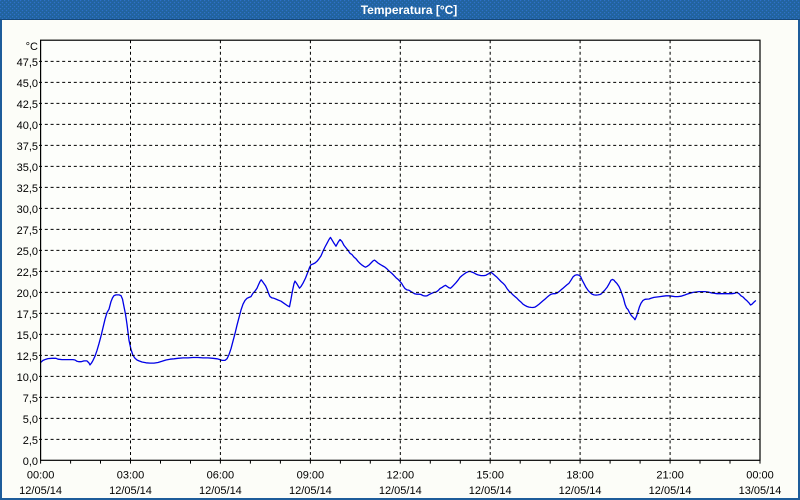  Describe the element at coordinates (27, 378) in the screenshot. I see `svg-text: 10,0` at that location.